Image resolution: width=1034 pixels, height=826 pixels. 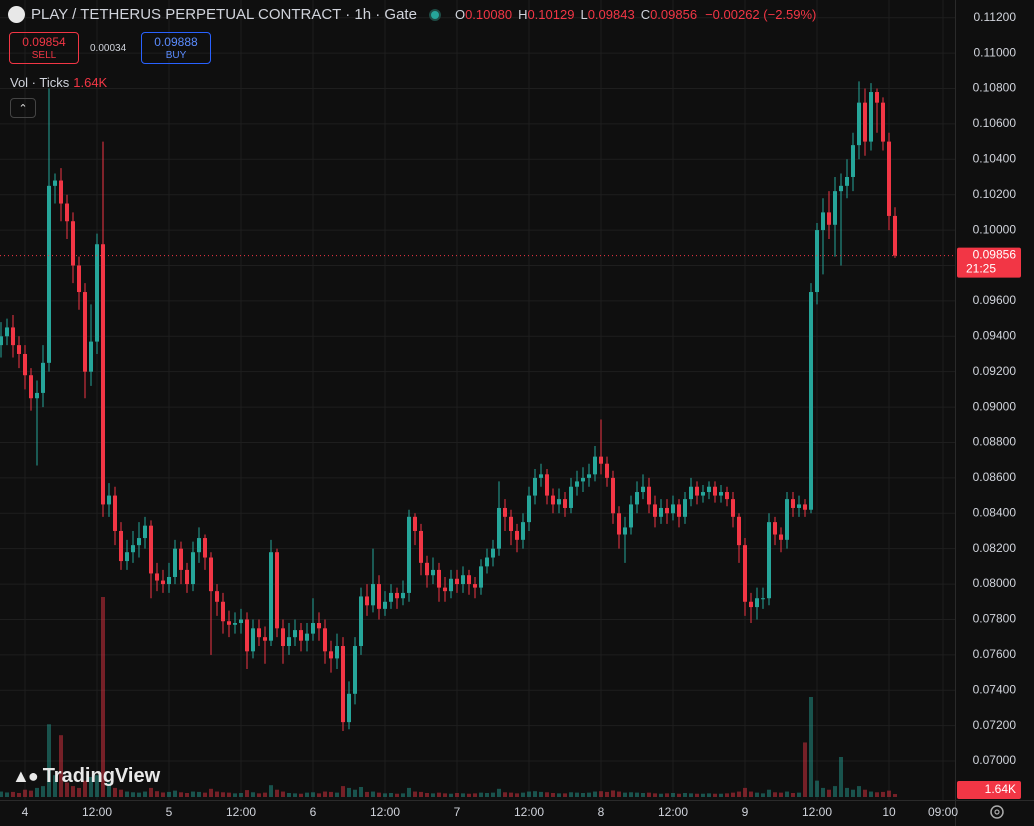 What do you see at coordinates (1000, 789) in the screenshot?
I see `volume-label: 1.64K` at bounding box center [1000, 789].